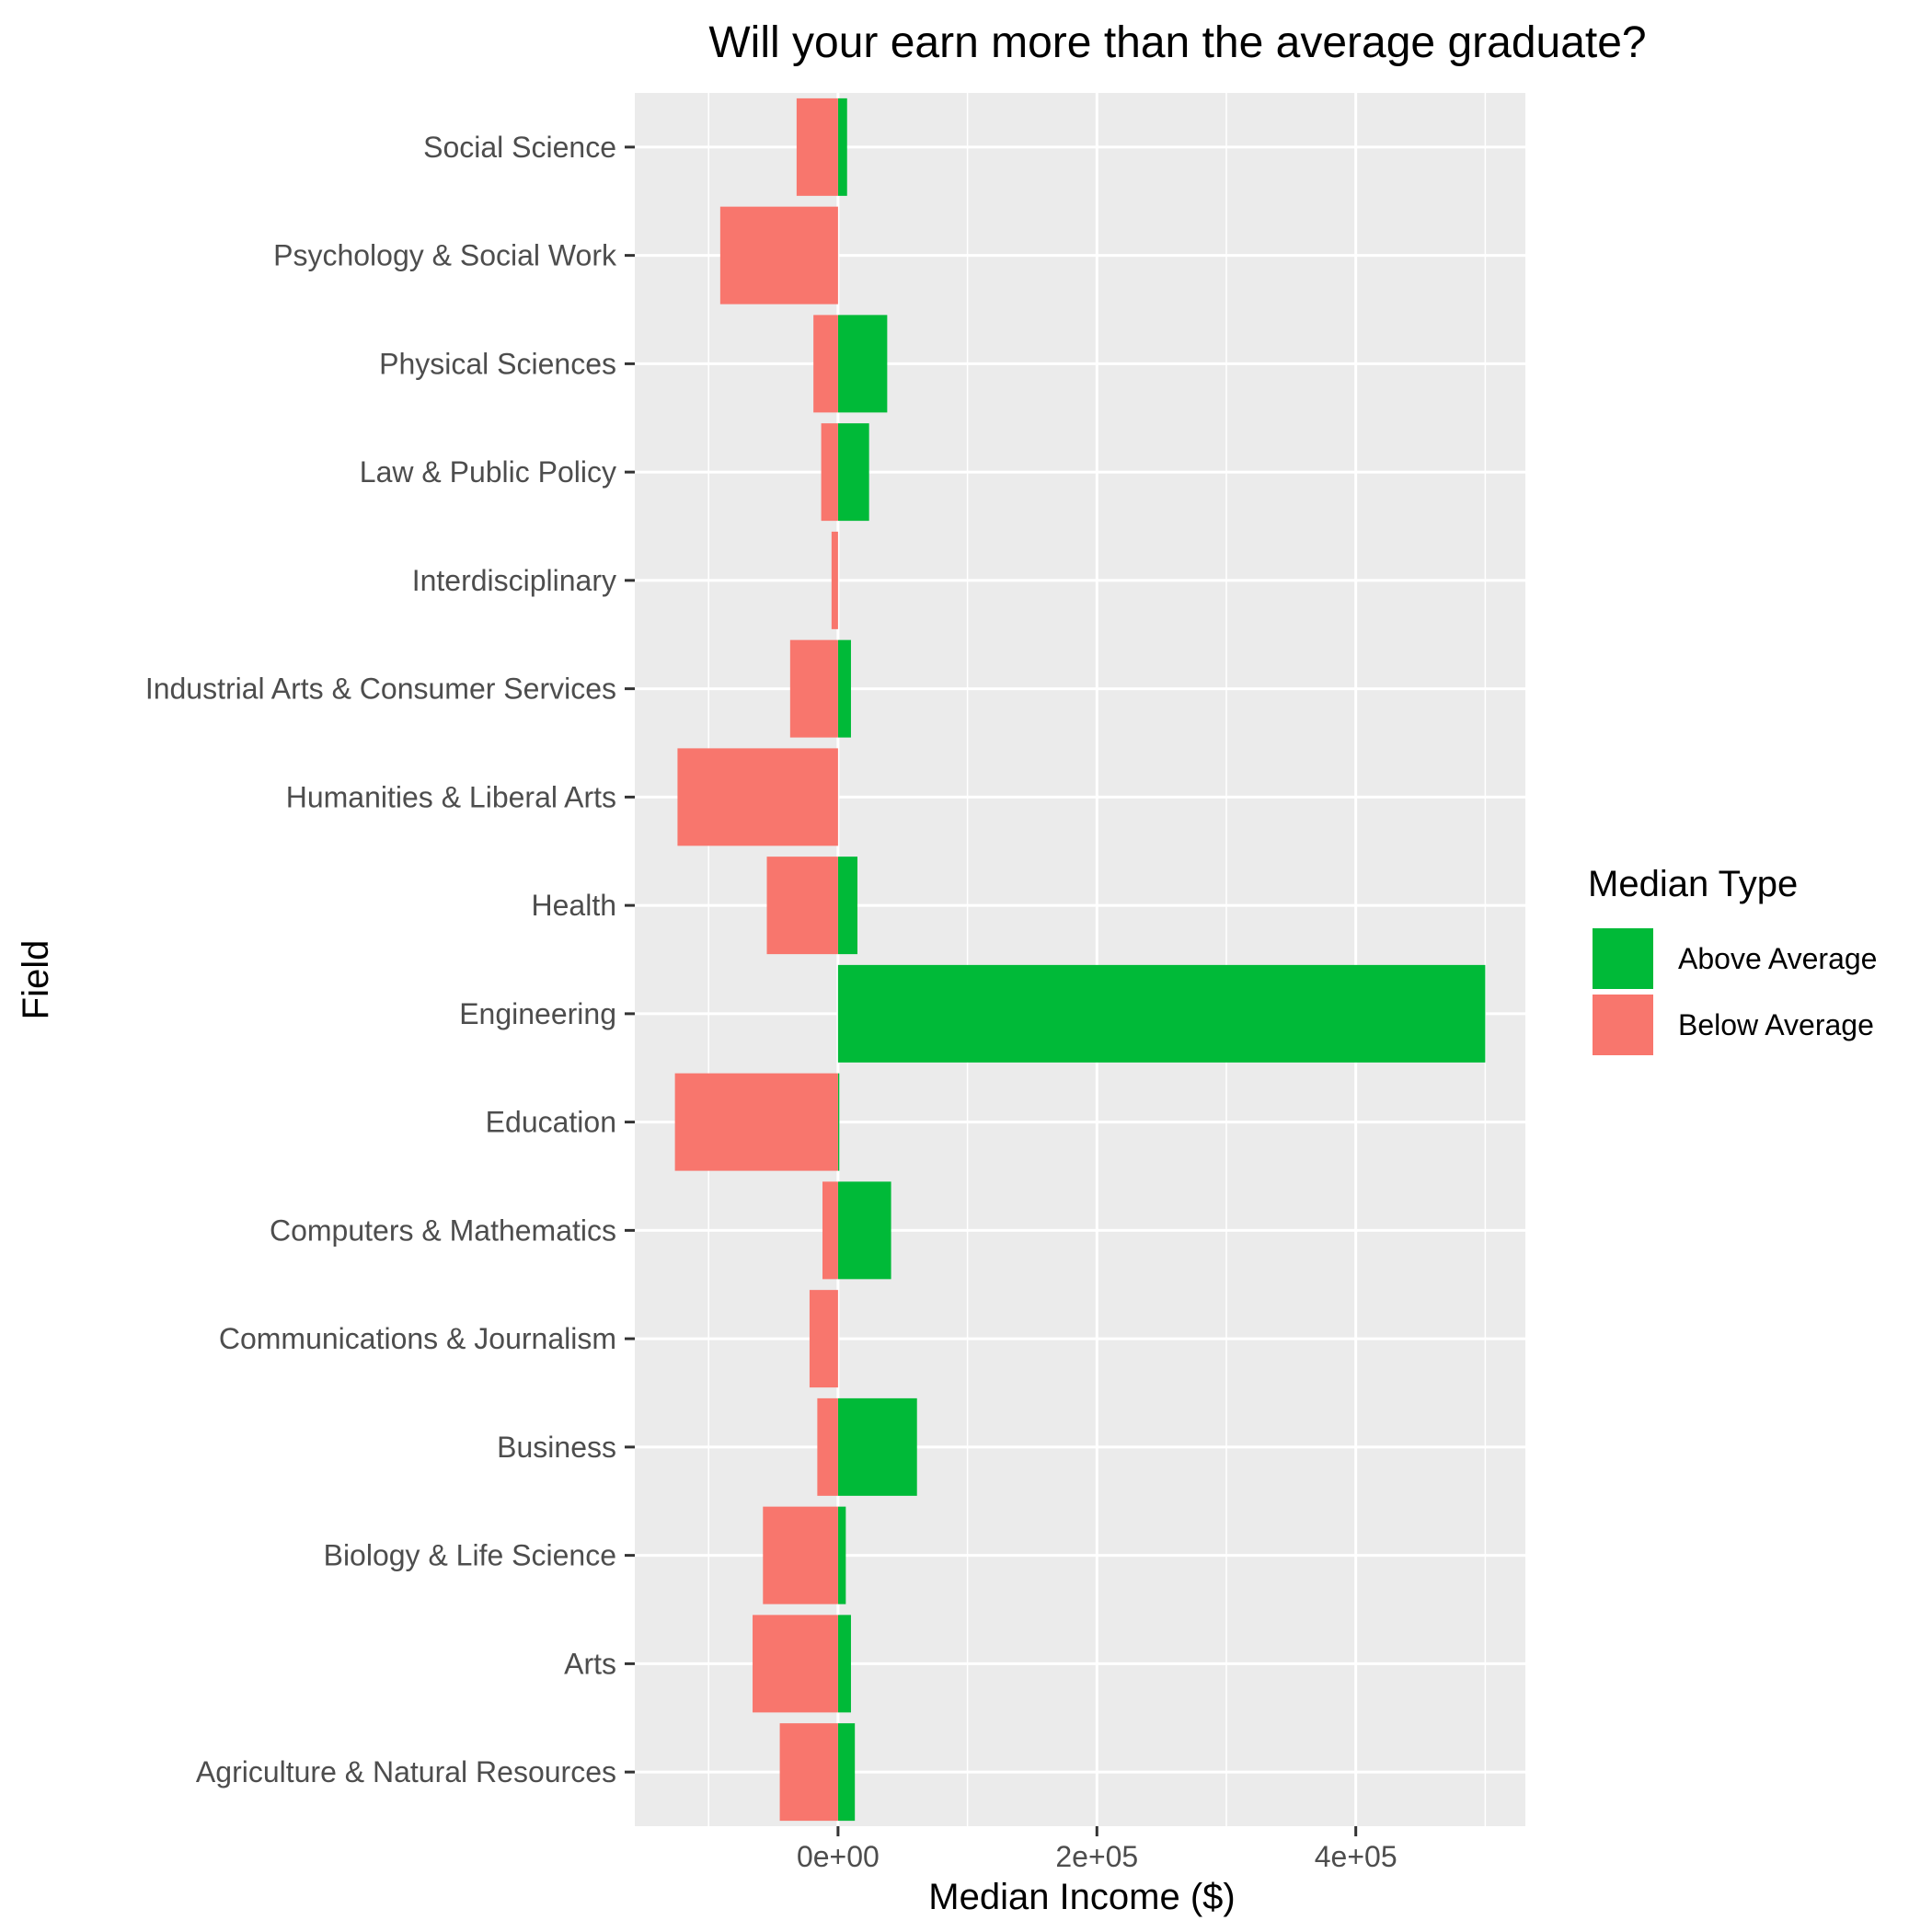 This screenshot has height=1932, width=1932. Describe the element at coordinates (864, 1230) in the screenshot. I see `above-average-bar-computers-mathematics` at that location.